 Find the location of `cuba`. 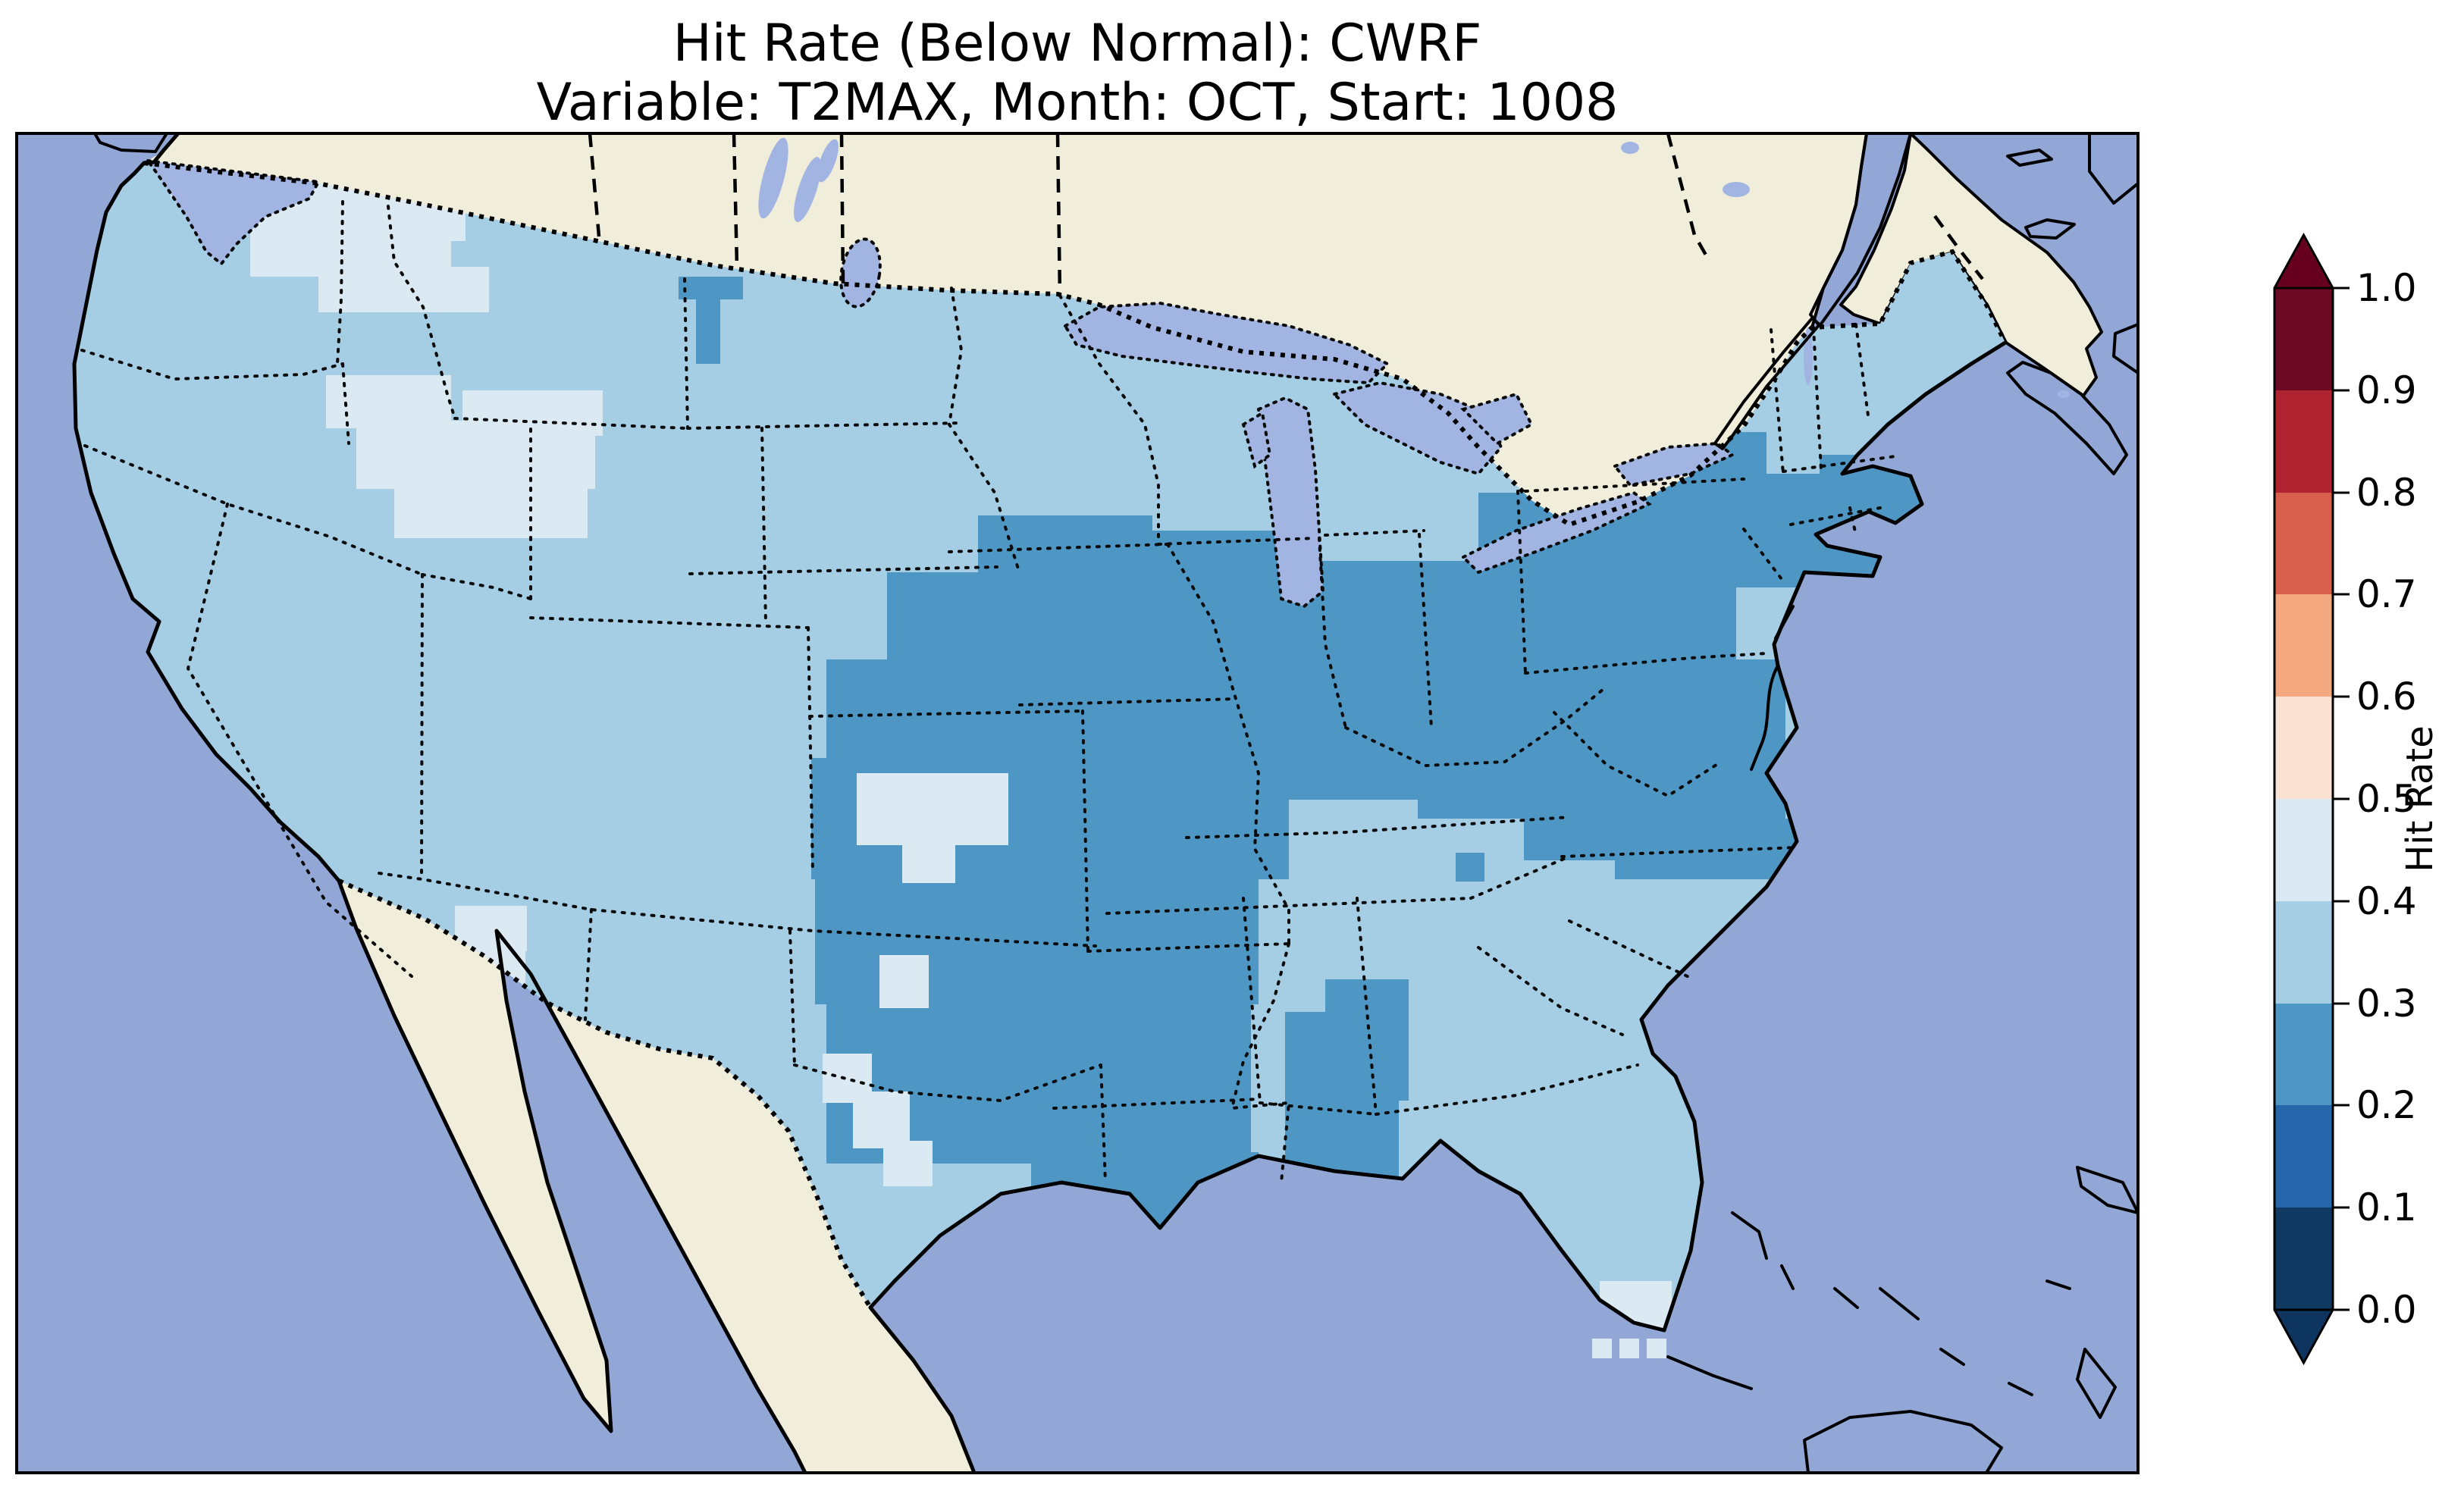

cuba is located at coordinates (1903, 1441).